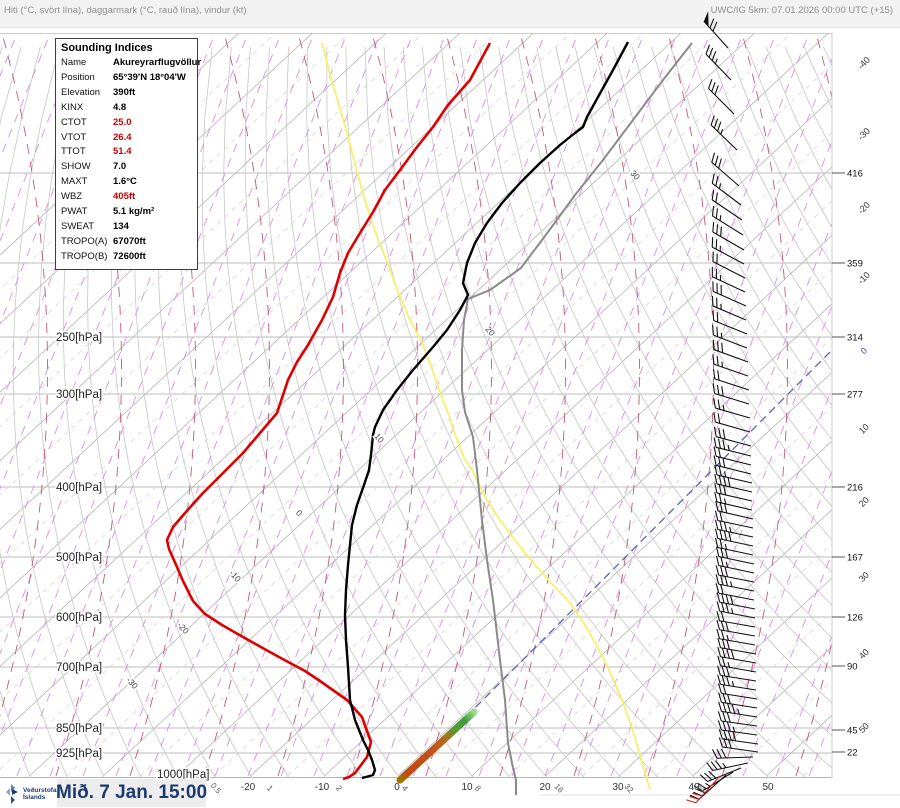  Describe the element at coordinates (127, 108) in the screenshot. I see `index-row: KINX 4.8` at that location.